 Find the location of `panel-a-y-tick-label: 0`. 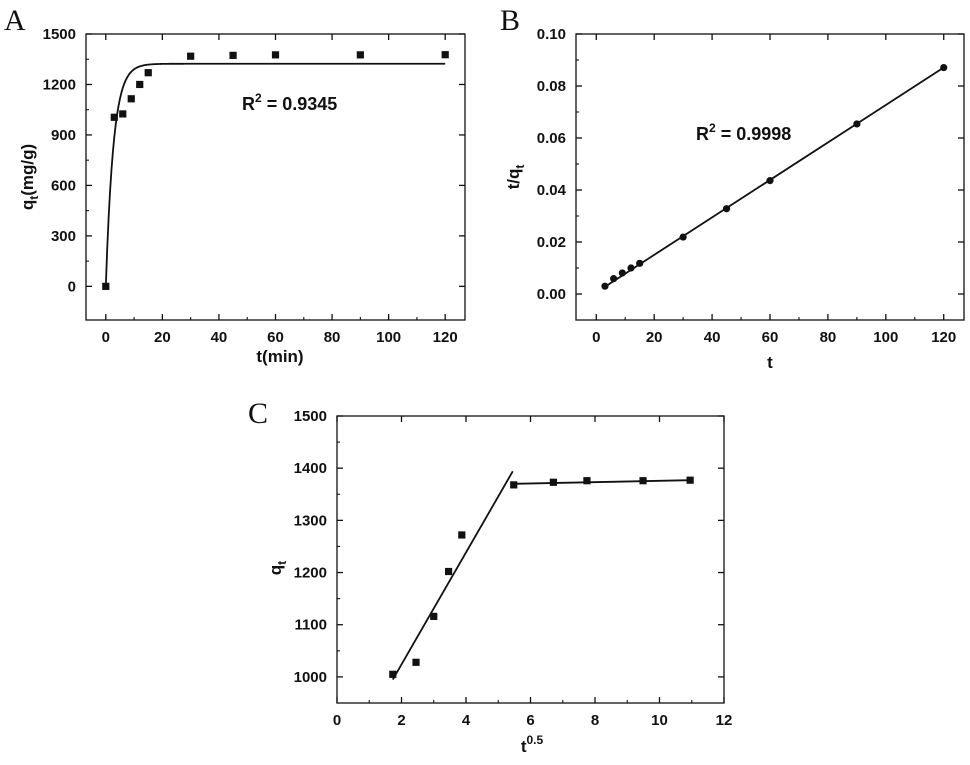

panel-a-y-tick-label: 0 is located at coordinates (72, 286).